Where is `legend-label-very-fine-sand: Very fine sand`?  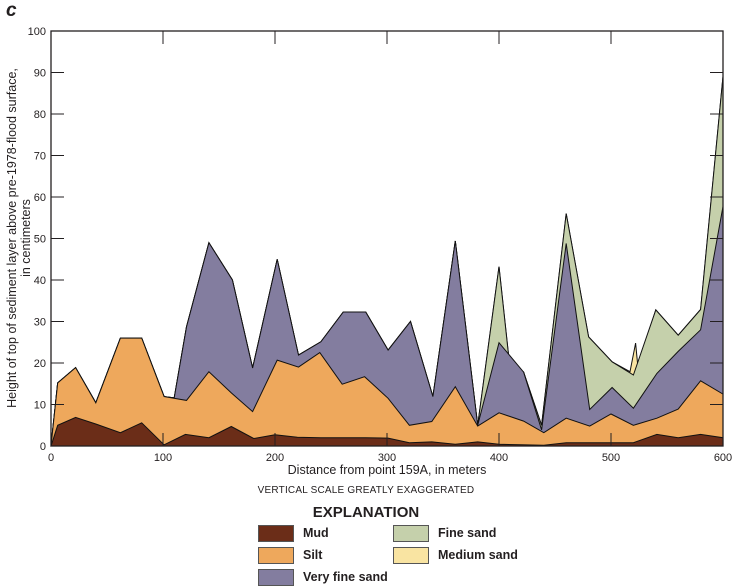 legend-label-very-fine-sand: Very fine sand is located at coordinates (345, 577).